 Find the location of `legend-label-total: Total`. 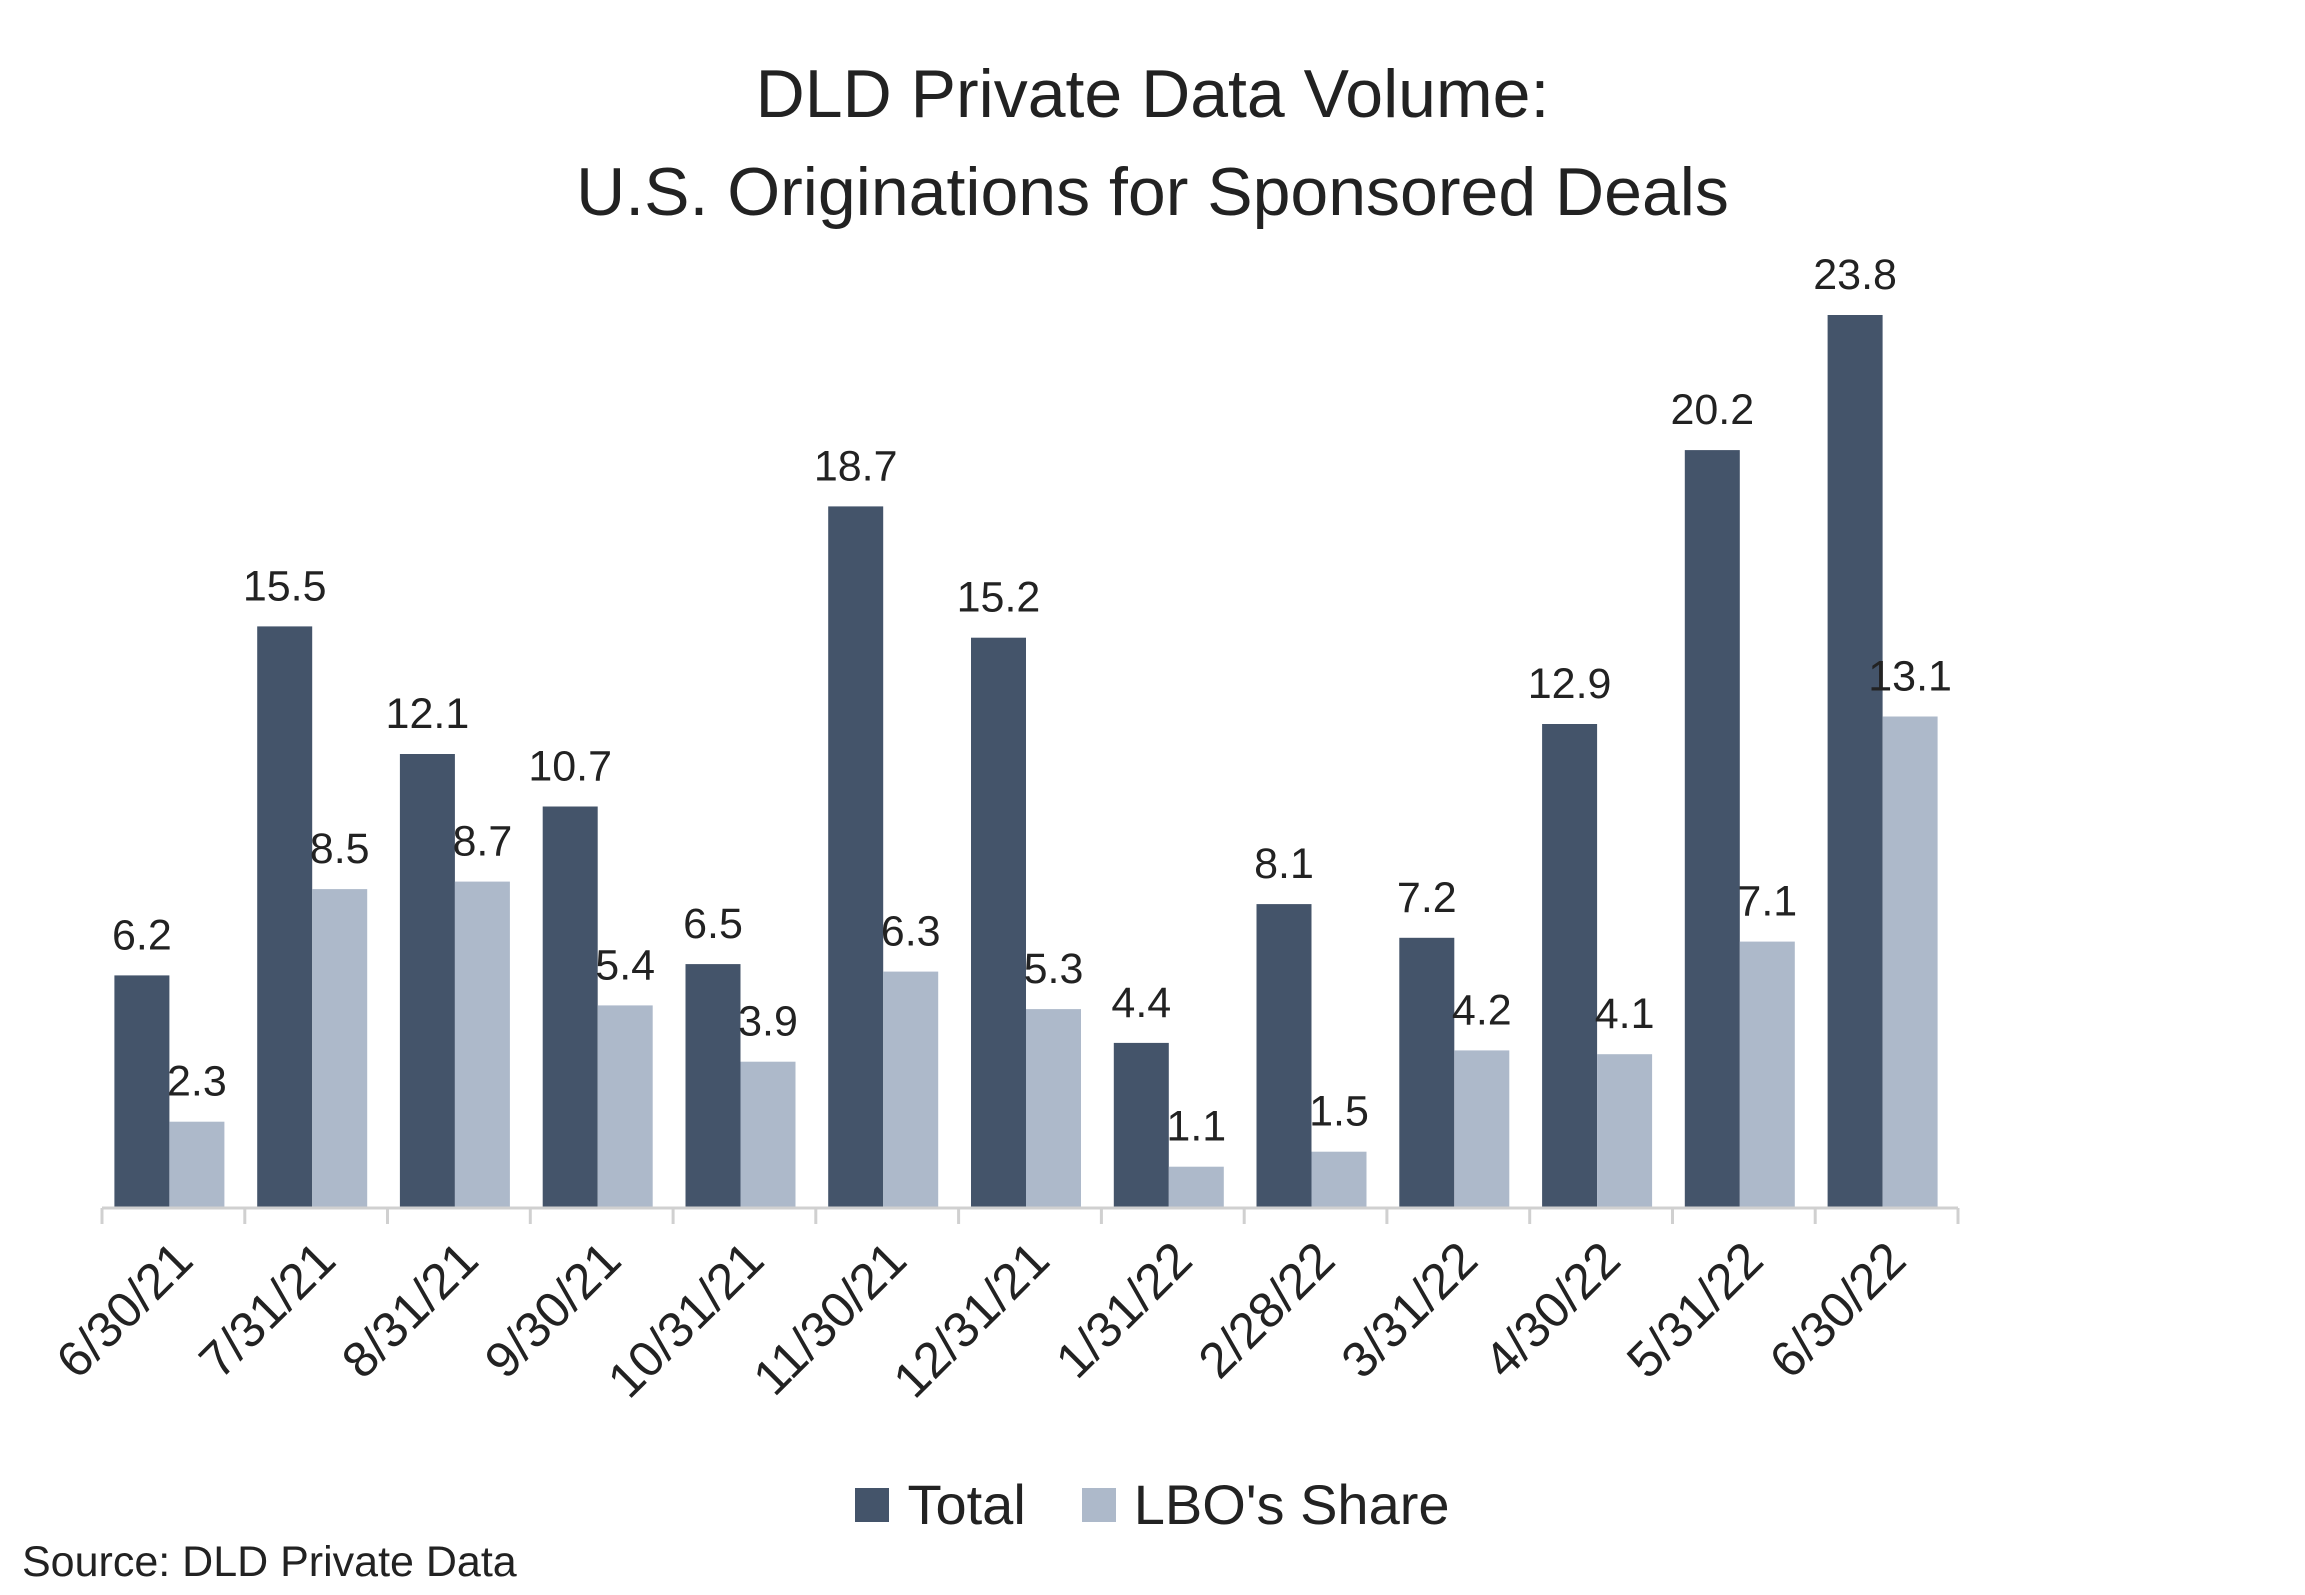

legend-label-total: Total is located at coordinates (966, 1504).